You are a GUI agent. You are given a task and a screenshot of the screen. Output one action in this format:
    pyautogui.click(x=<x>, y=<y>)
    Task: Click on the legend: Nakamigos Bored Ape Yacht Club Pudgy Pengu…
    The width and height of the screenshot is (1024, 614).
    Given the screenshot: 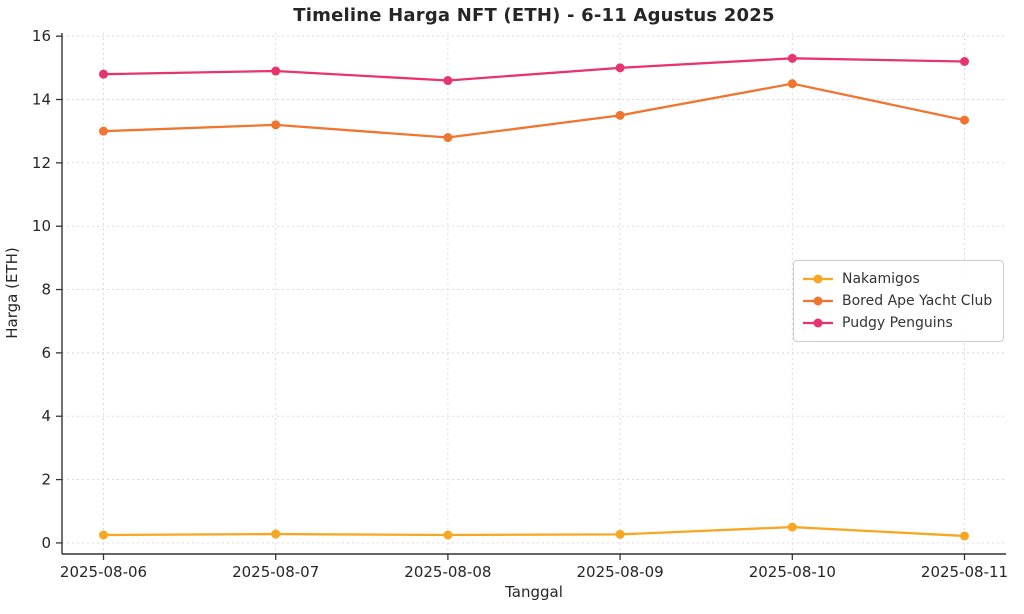 What is the action you would take?
    pyautogui.click(x=898, y=301)
    